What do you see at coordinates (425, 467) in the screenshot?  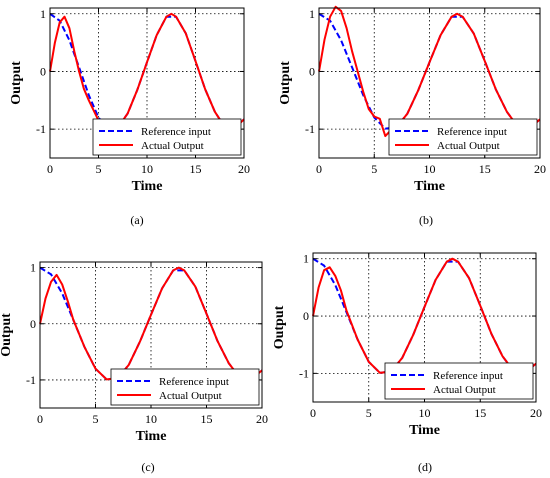 I see `panel-caption: (d)` at bounding box center [425, 467].